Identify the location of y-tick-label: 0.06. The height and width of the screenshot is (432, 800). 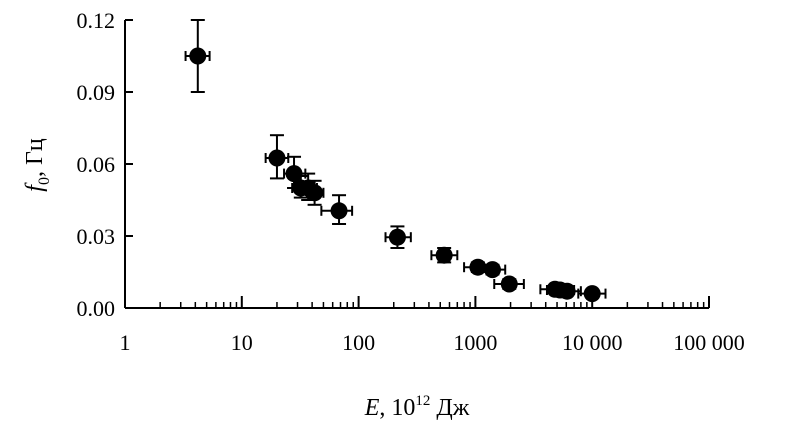
(96, 164).